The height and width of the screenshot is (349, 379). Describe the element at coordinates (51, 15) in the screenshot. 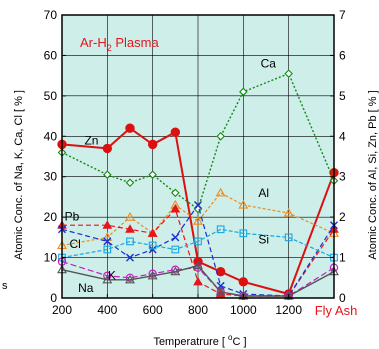

I see `y-left-tick-label-70: 70` at that location.